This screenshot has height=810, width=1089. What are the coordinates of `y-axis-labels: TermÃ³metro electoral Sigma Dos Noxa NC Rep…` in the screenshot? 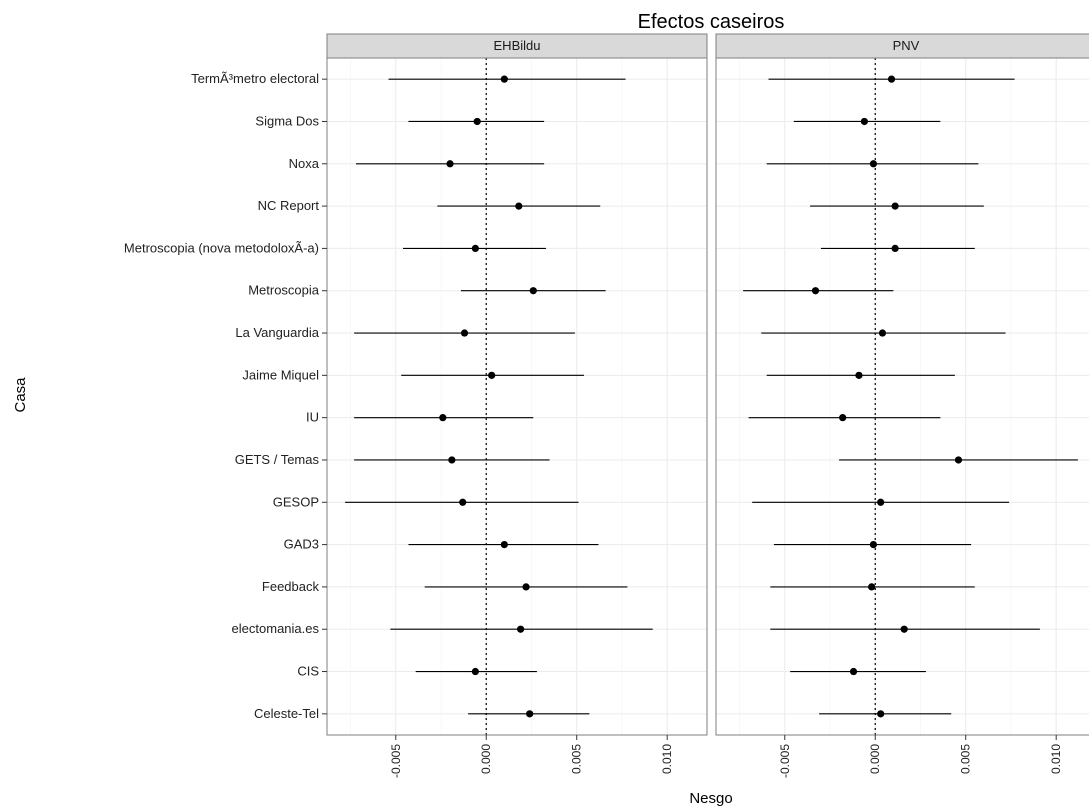 It's located at (225, 396).